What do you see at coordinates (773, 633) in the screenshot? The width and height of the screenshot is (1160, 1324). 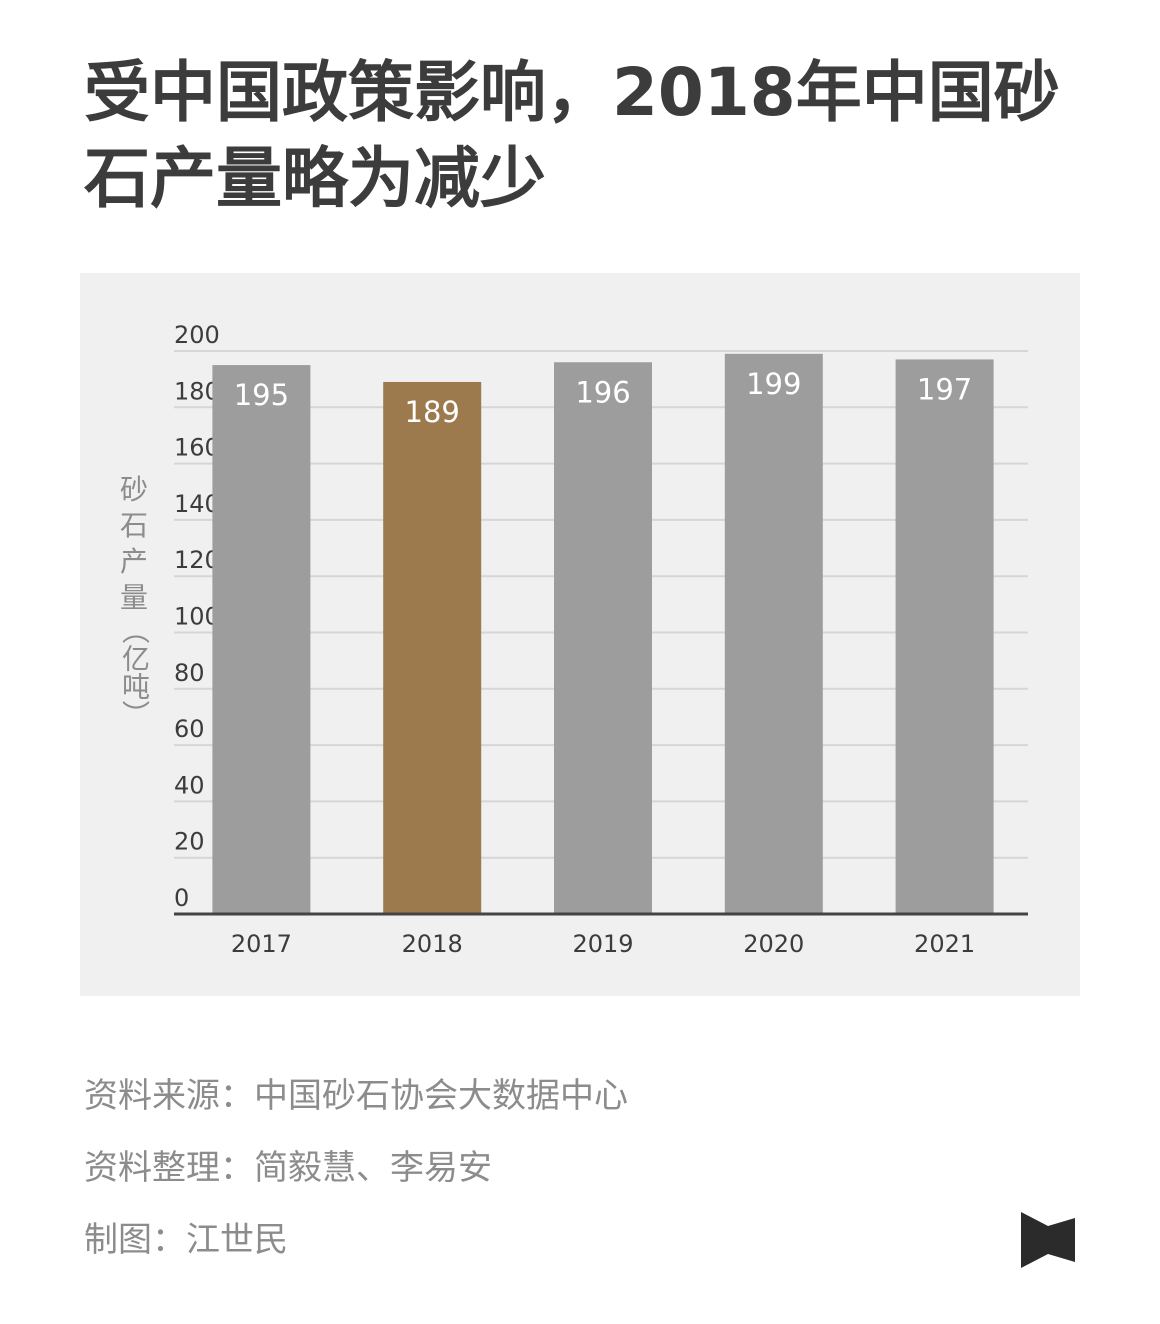 I see `bar-2020` at bounding box center [773, 633].